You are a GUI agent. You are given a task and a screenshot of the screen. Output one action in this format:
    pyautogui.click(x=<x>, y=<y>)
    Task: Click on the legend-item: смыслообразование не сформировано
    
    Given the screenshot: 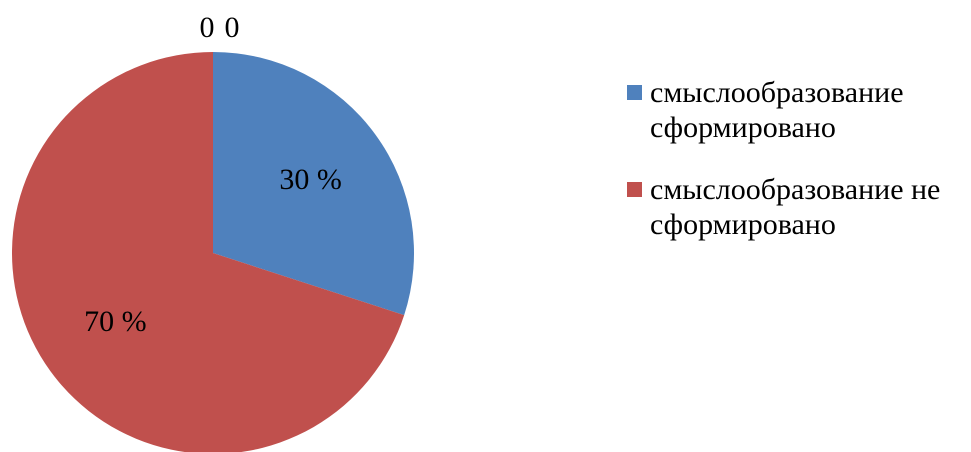 What is the action you would take?
    pyautogui.click(x=797, y=207)
    